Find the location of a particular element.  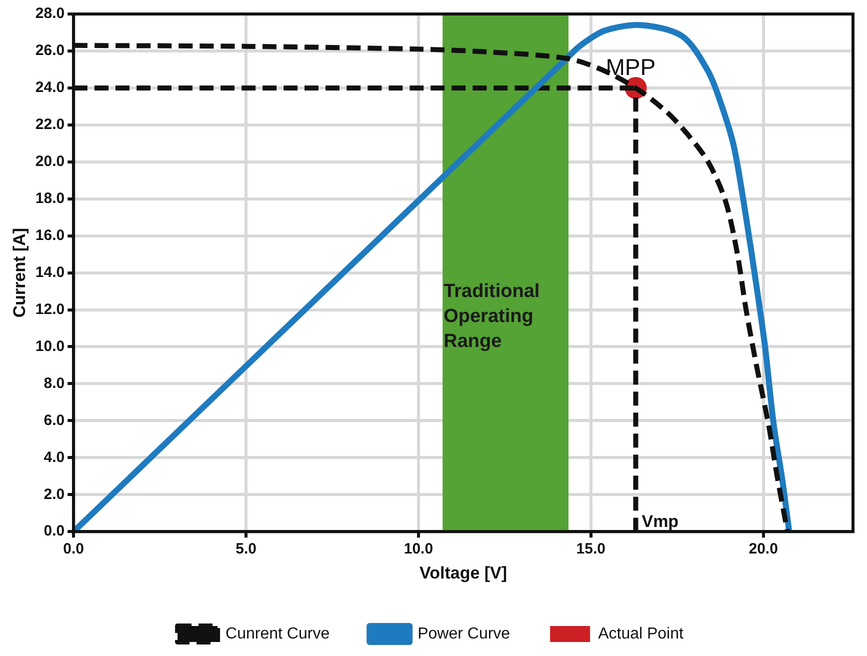

x-tick-label: 10.0 is located at coordinates (419, 549).